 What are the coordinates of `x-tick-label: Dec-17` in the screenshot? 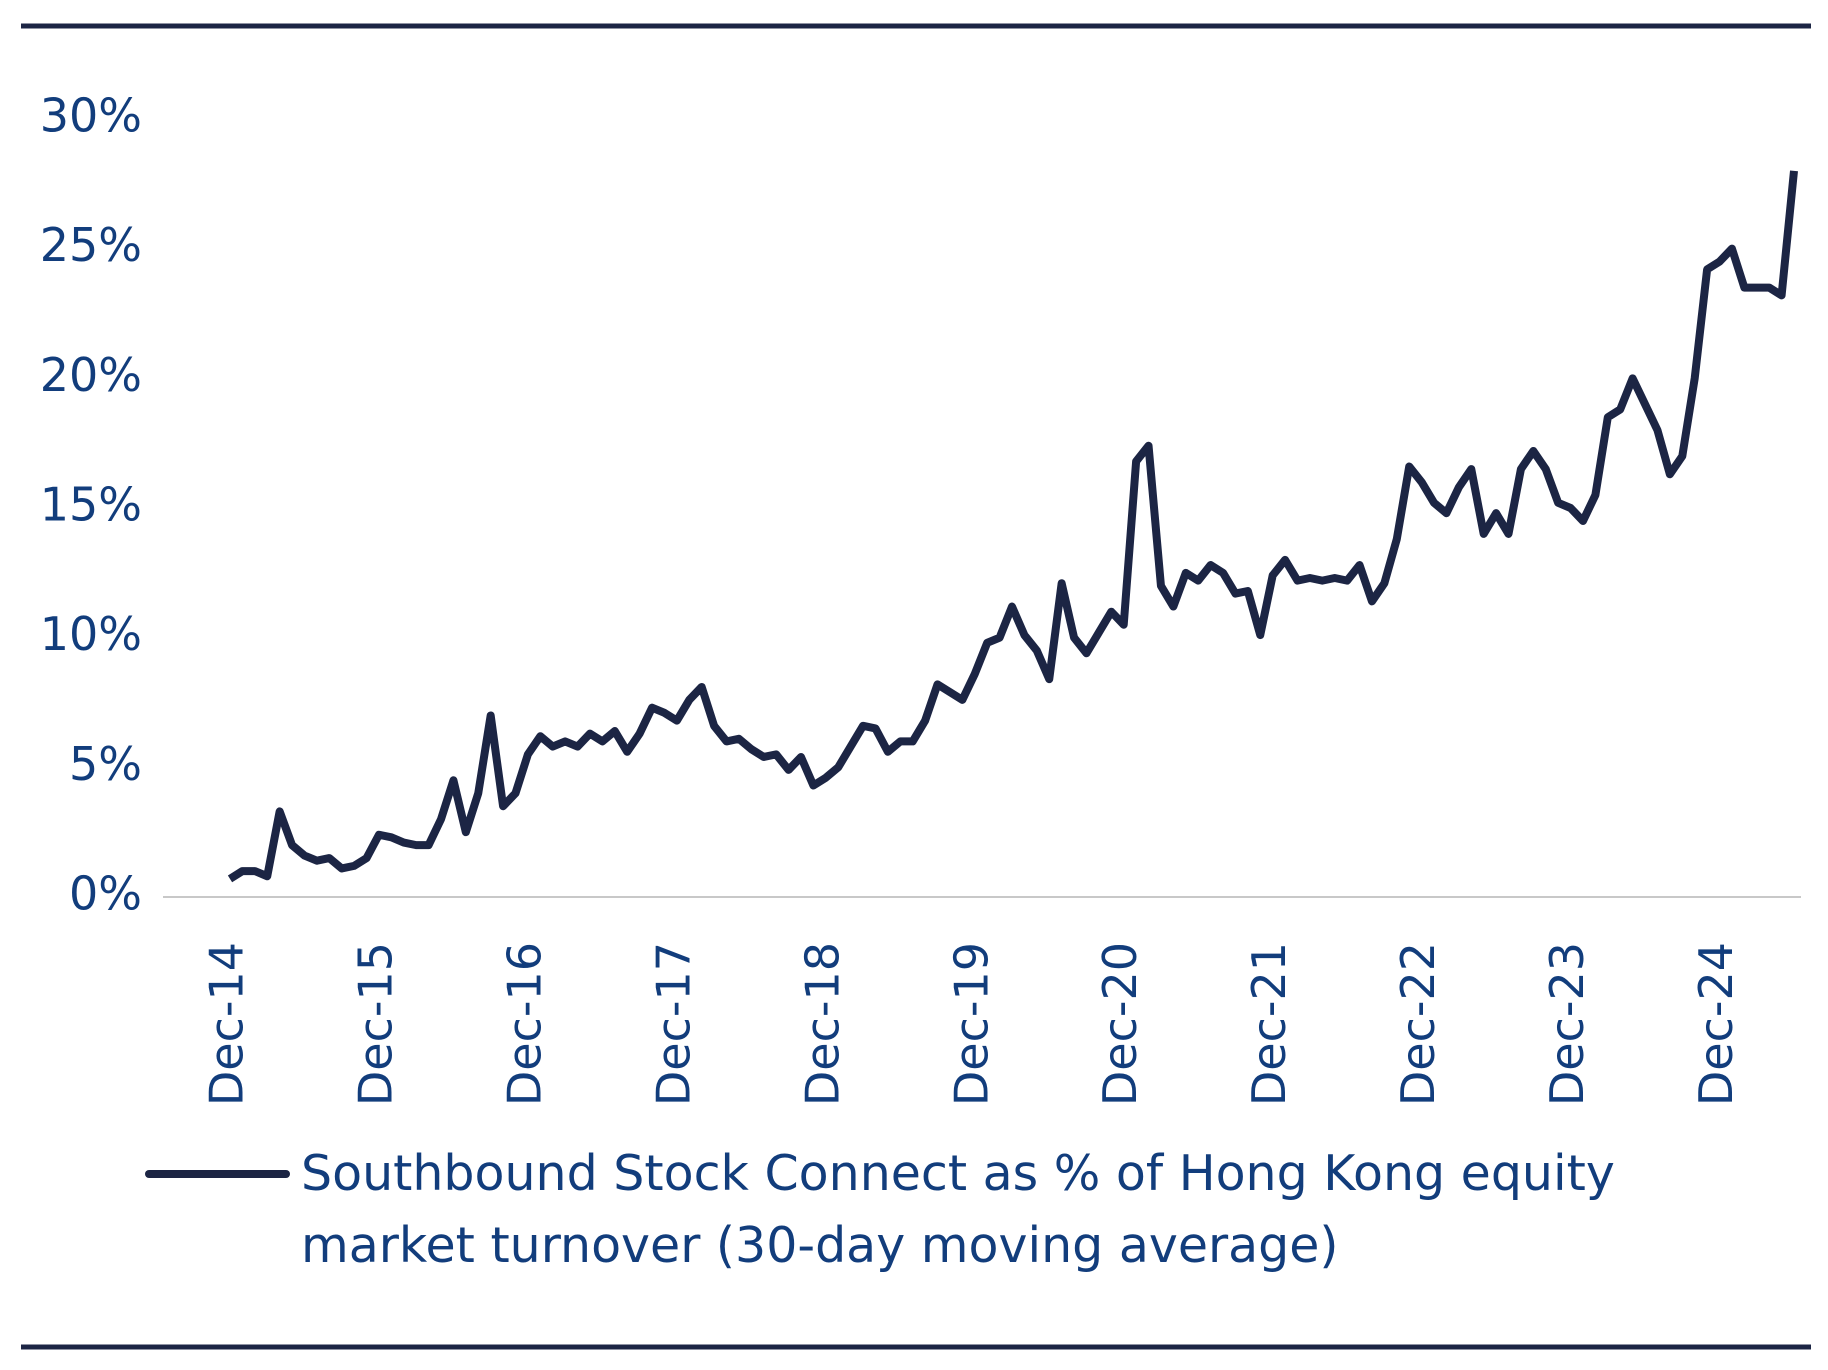 It's located at (673, 1024).